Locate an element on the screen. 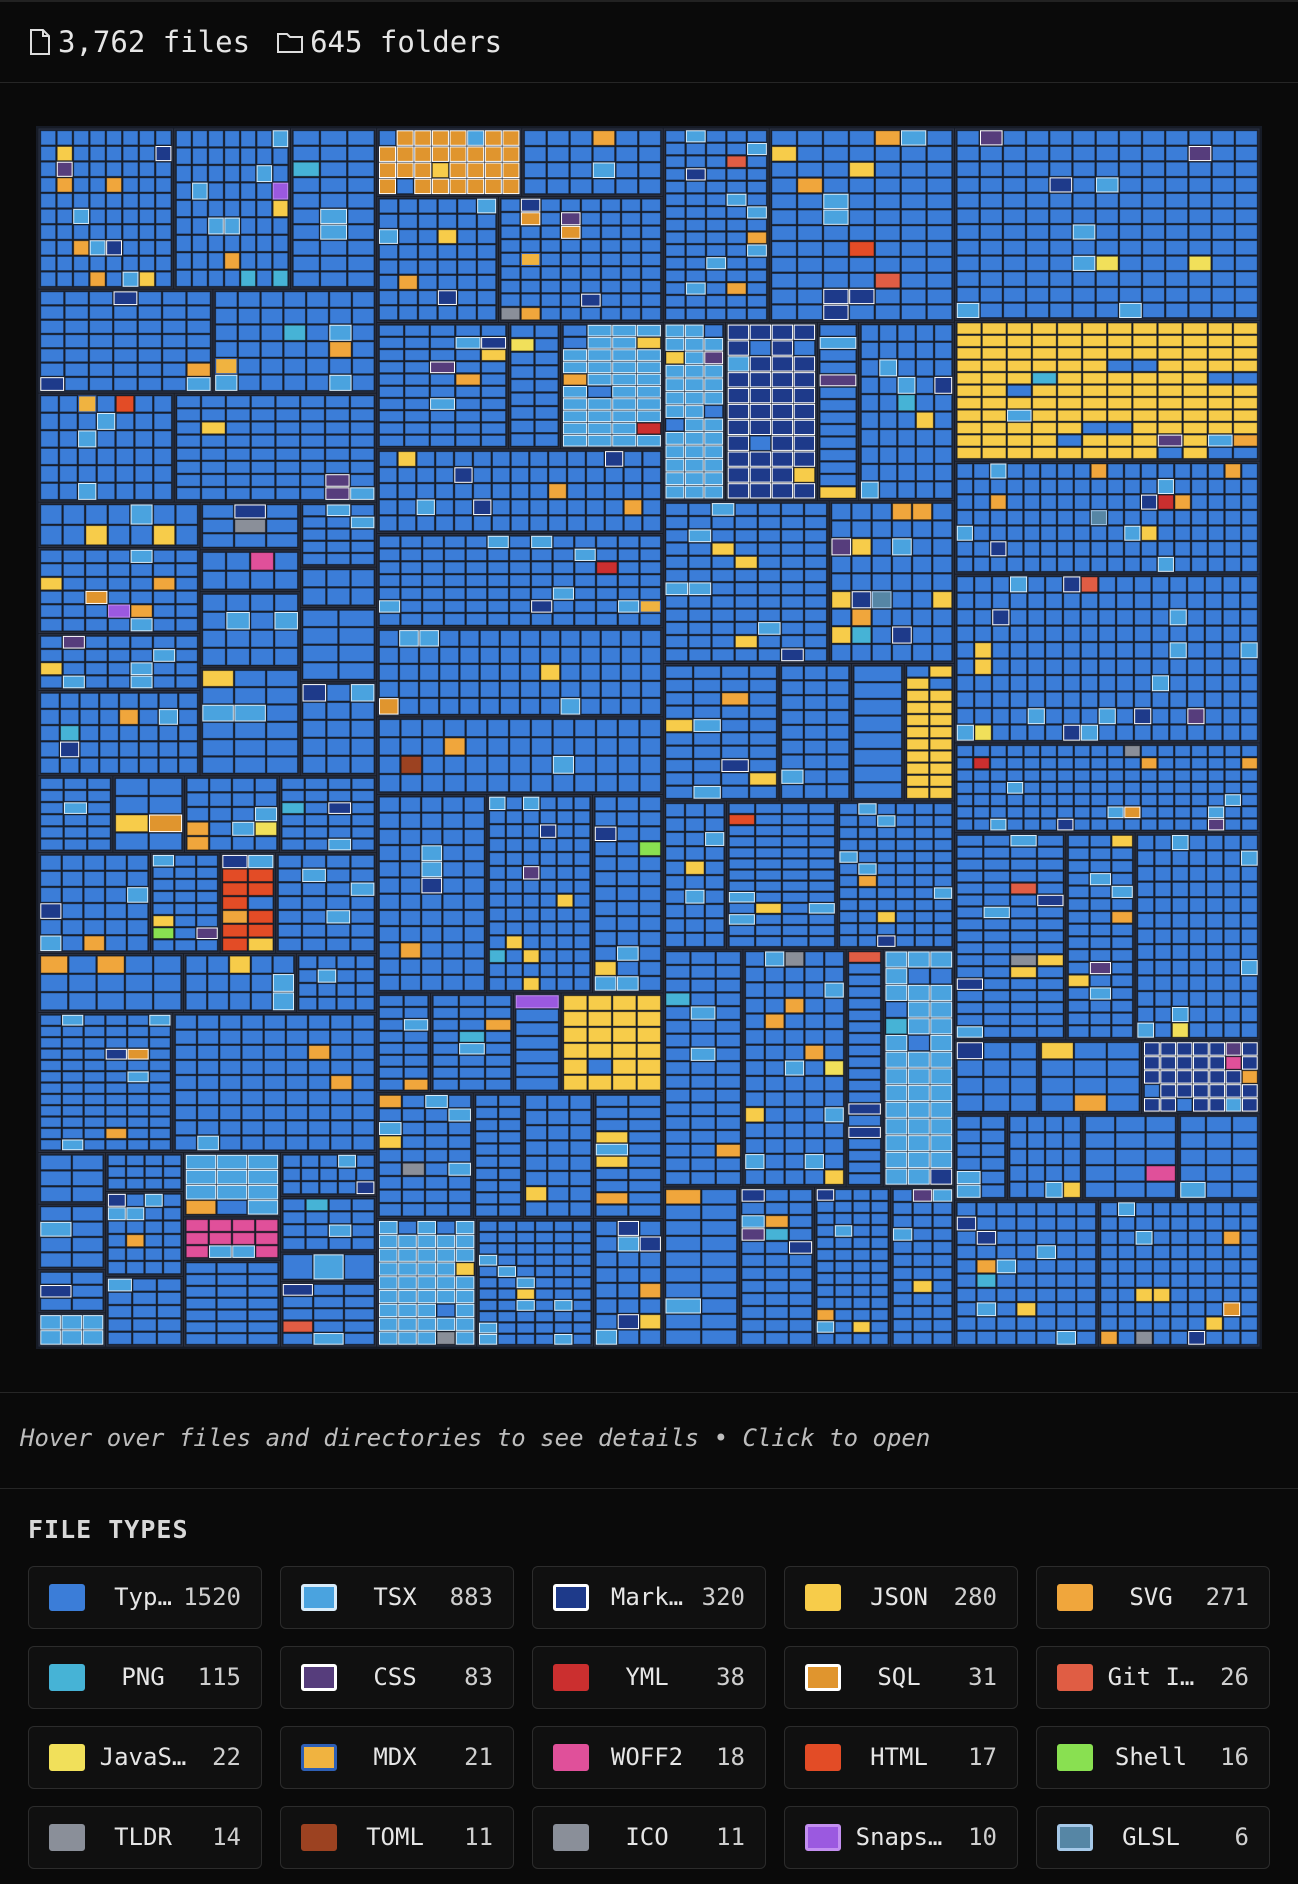 The width and height of the screenshot is (1298, 1884). legend-item: Shell 16 is located at coordinates (1153, 1757).